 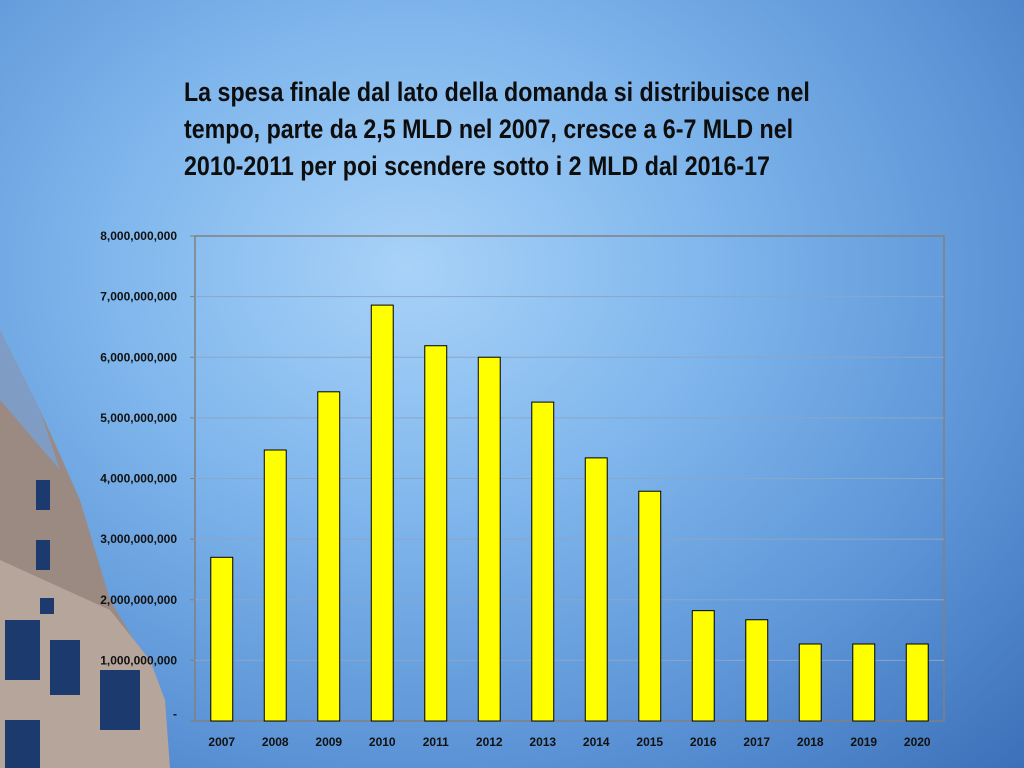 What do you see at coordinates (756, 742) in the screenshot?
I see `x-tick-label: 2017` at bounding box center [756, 742].